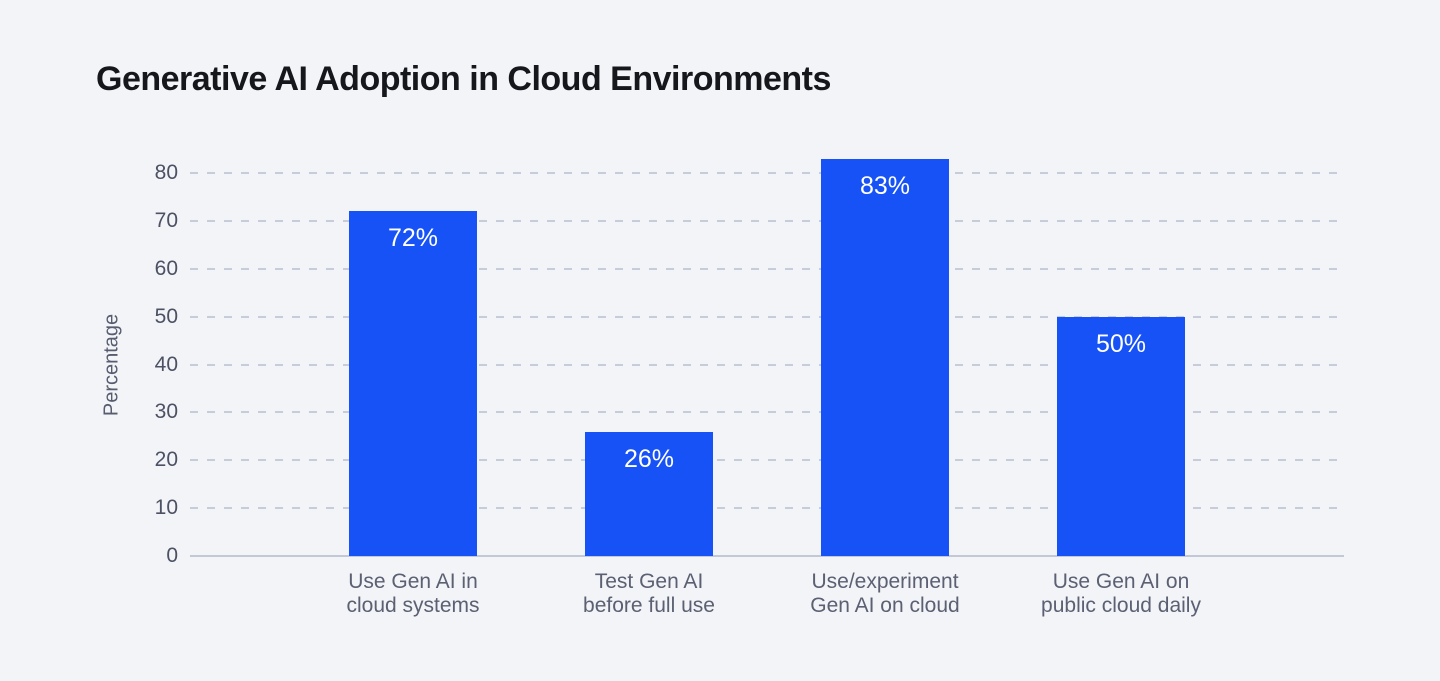 The height and width of the screenshot is (681, 1440). What do you see at coordinates (166, 172) in the screenshot?
I see `ytick-label-80: 80` at bounding box center [166, 172].